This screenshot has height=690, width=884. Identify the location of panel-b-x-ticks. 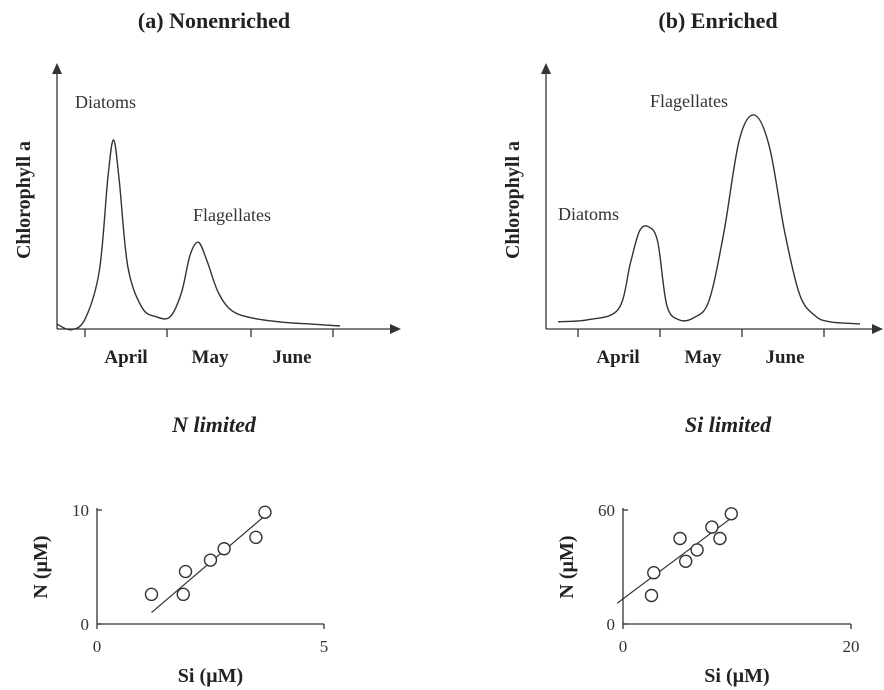
(701, 333).